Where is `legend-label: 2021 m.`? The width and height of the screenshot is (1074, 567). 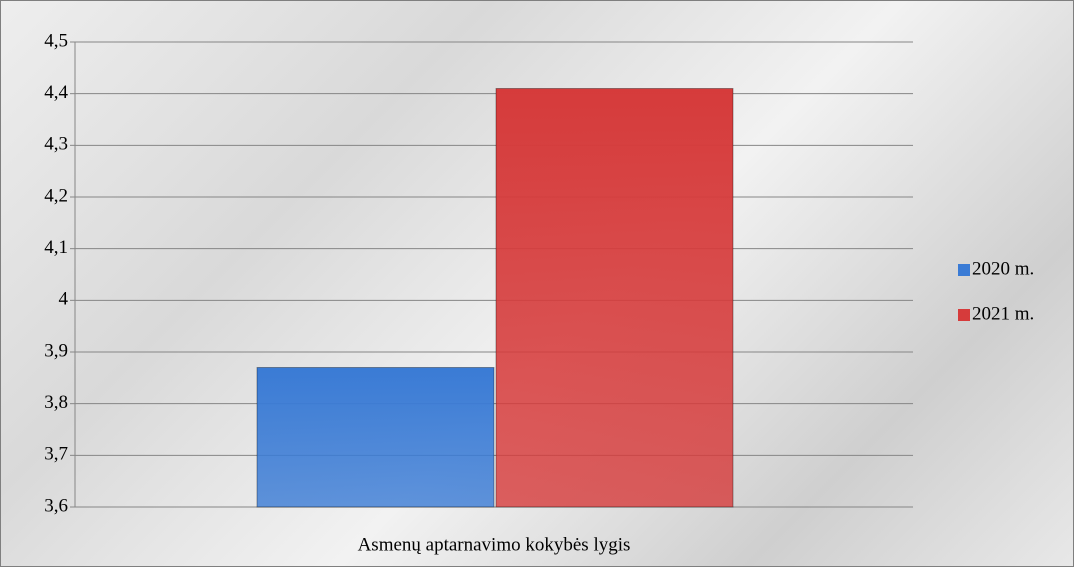
legend-label: 2021 m. is located at coordinates (1003, 313).